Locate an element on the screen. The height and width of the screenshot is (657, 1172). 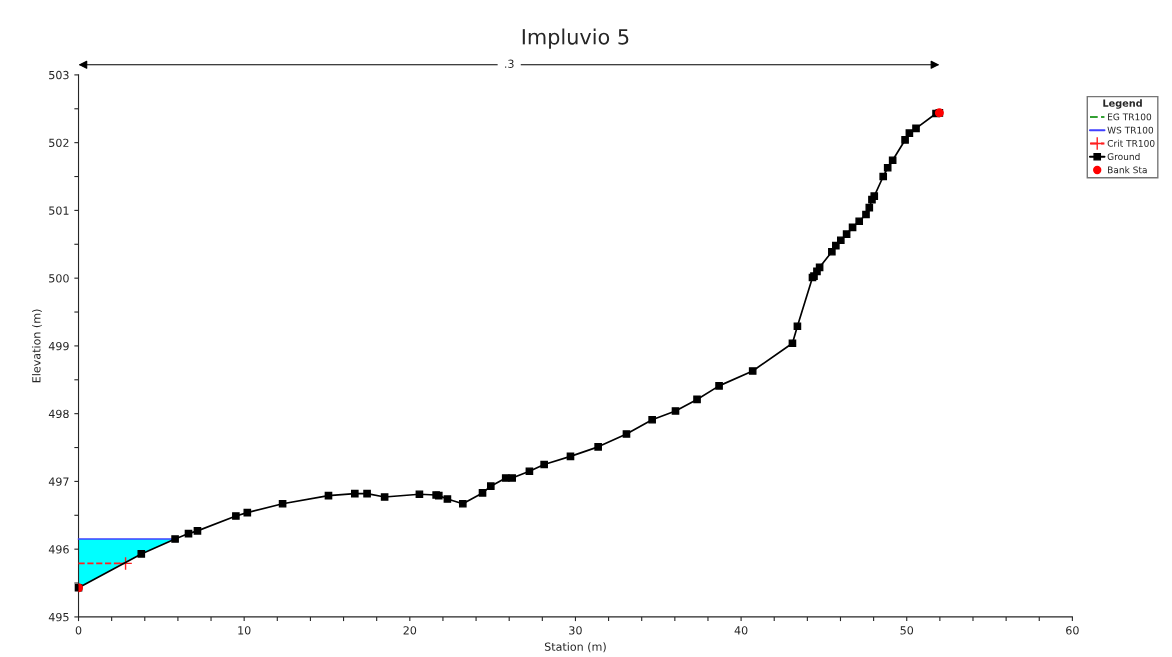
y-tick-label: 503 is located at coordinates (59, 75).